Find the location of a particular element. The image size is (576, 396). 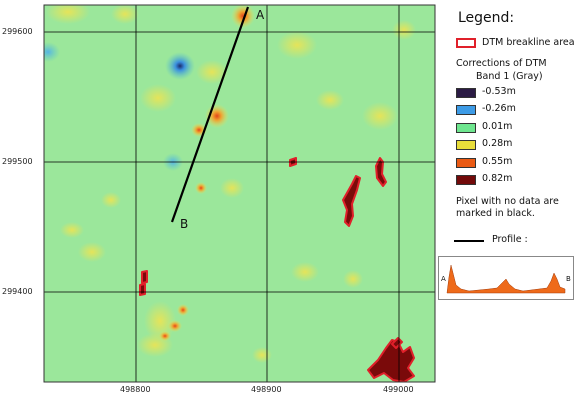

class-label: -0.26m is located at coordinates (499, 108).